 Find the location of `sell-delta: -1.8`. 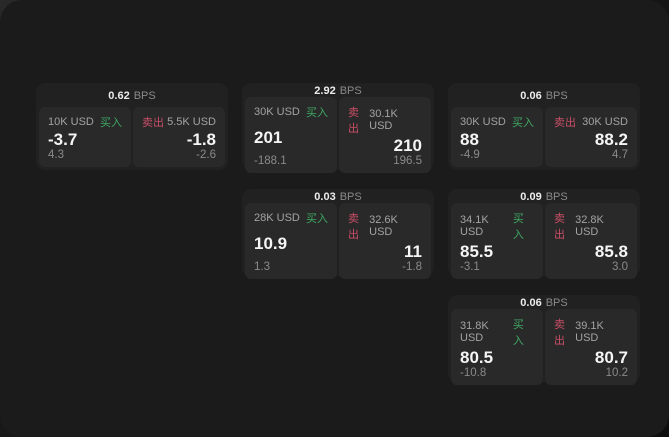

sell-delta: -1.8 is located at coordinates (412, 267).